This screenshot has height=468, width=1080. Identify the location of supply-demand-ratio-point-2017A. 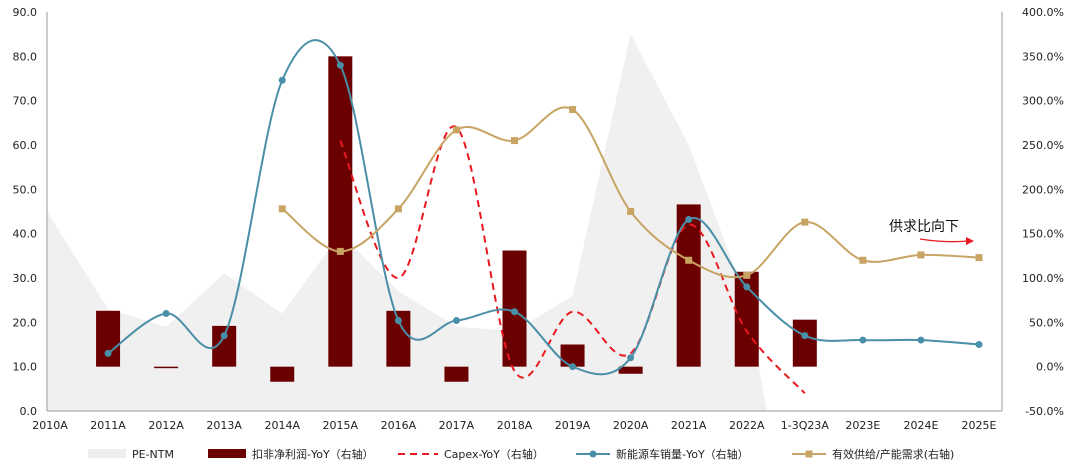
(456, 130).